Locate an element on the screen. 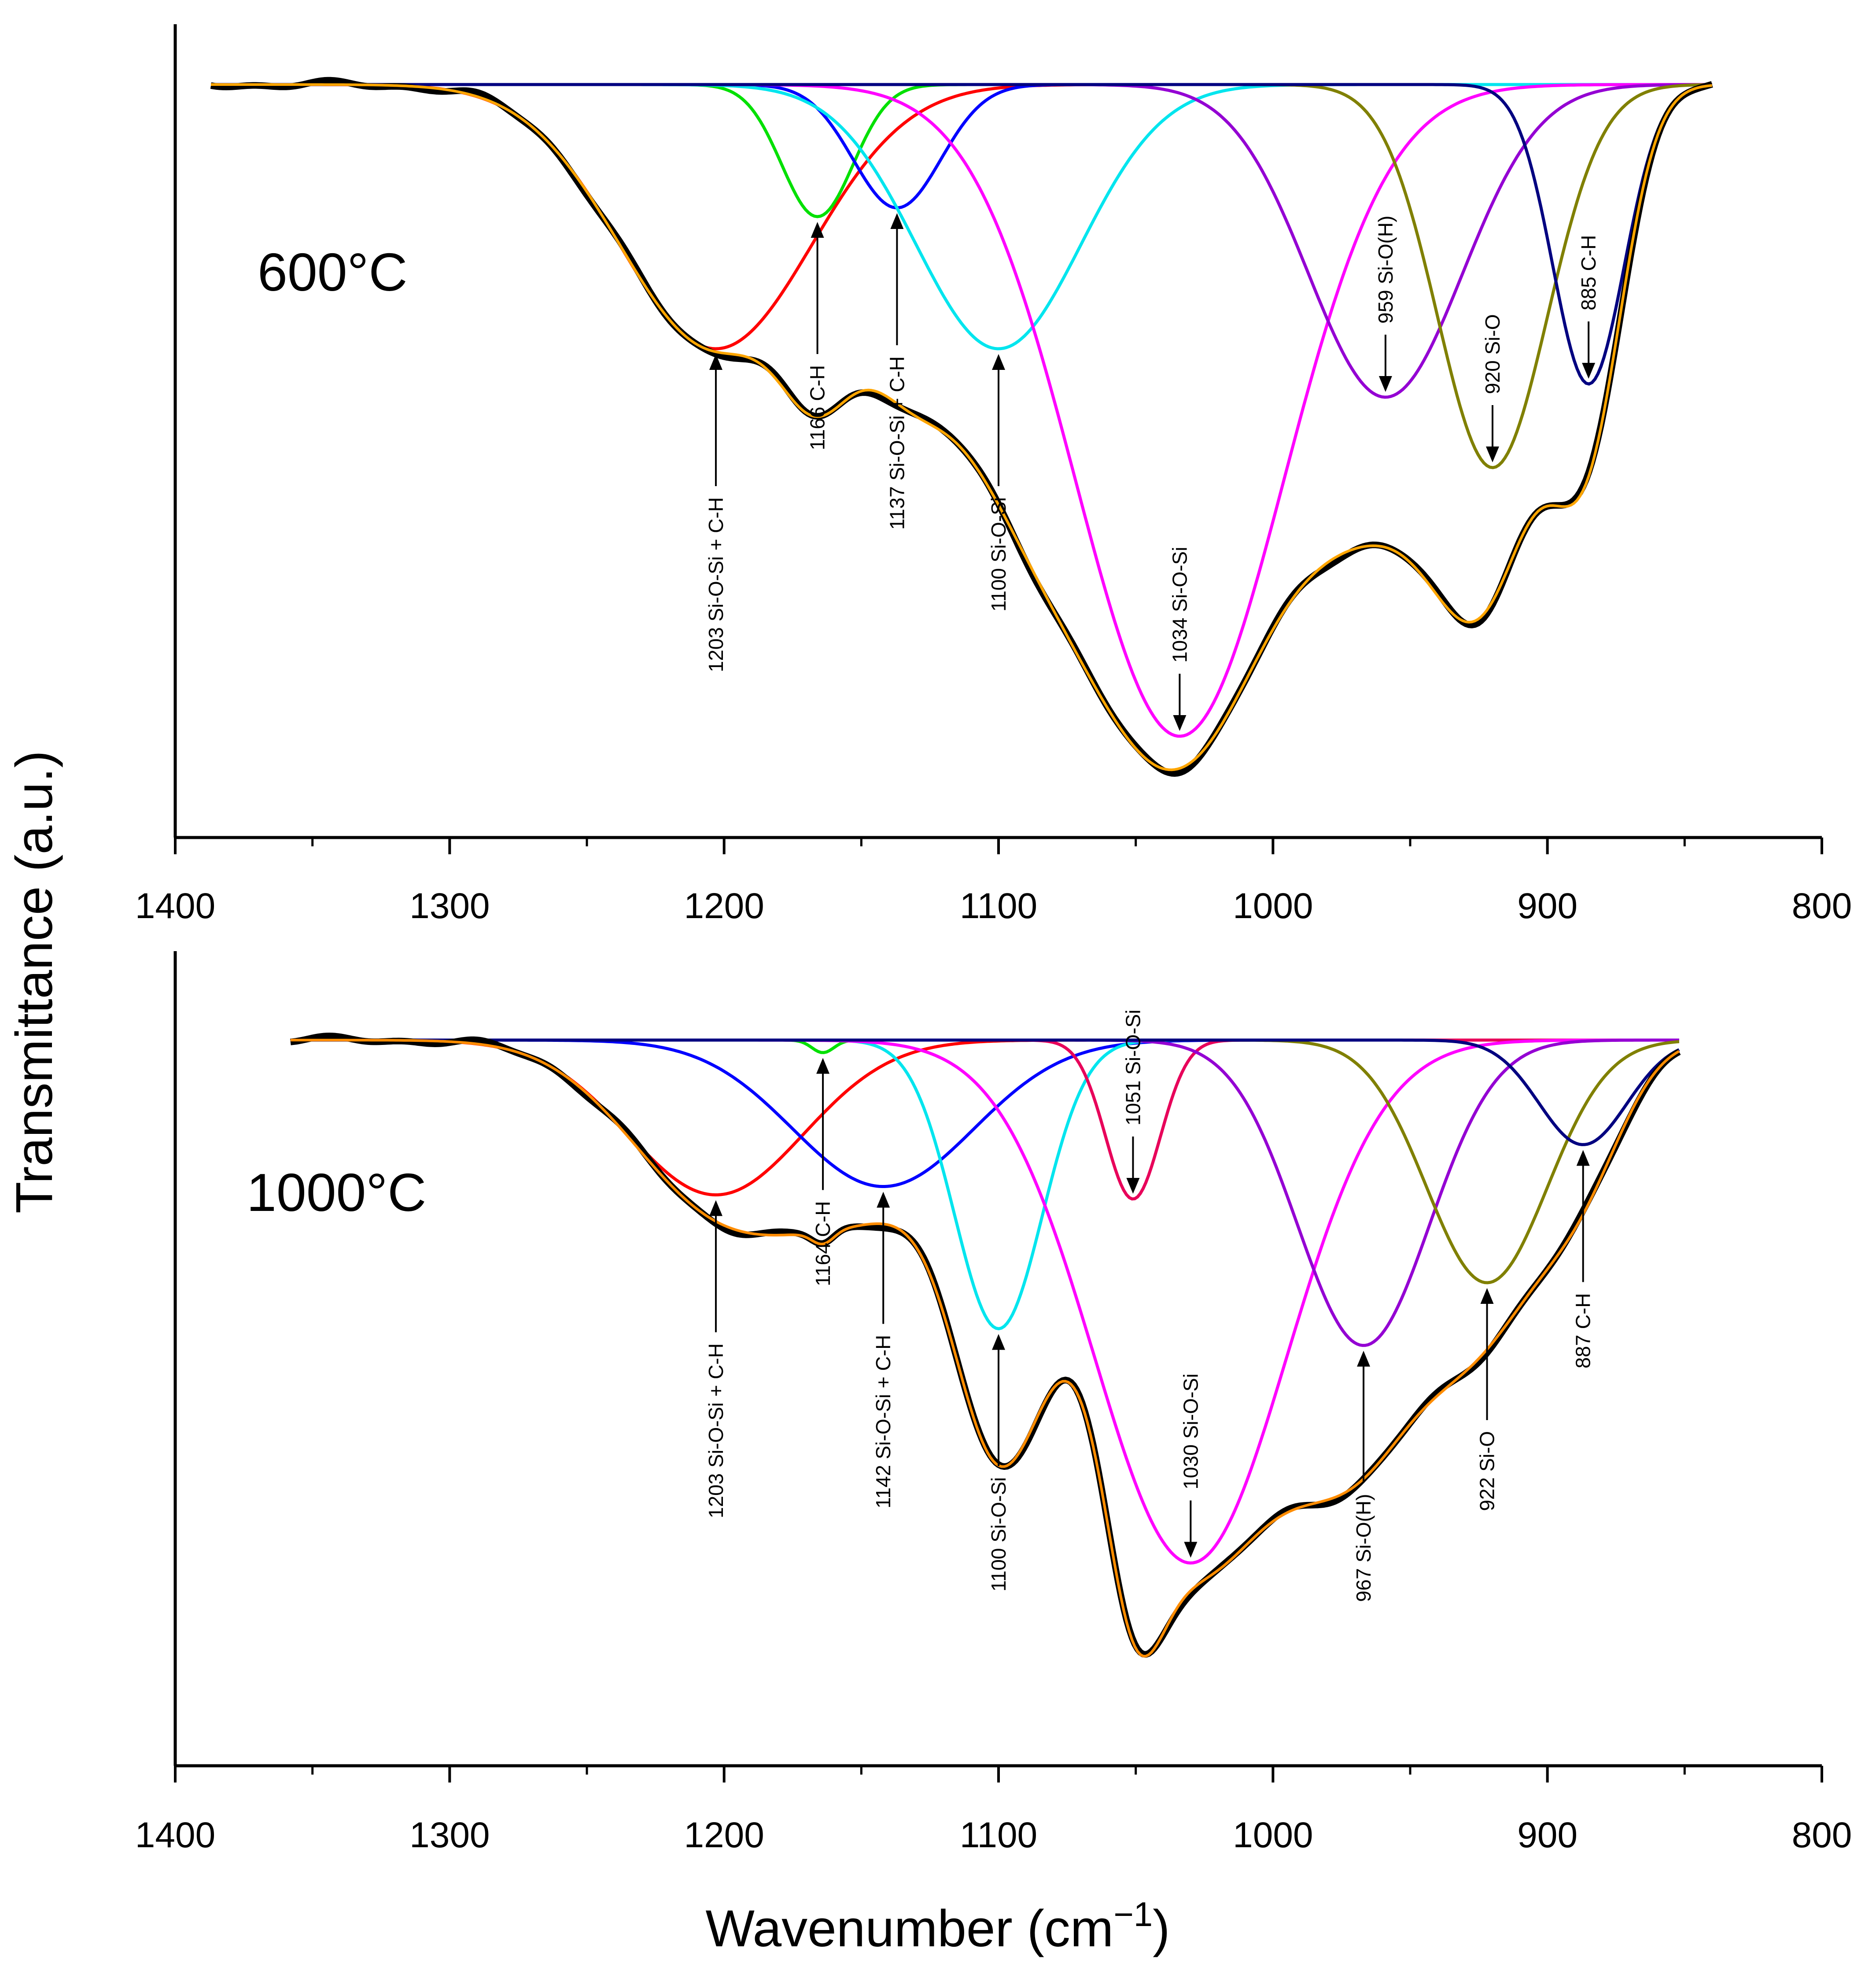  panel-1-peak-959-annotation: 959 Si-O(H) is located at coordinates (1385, 304).